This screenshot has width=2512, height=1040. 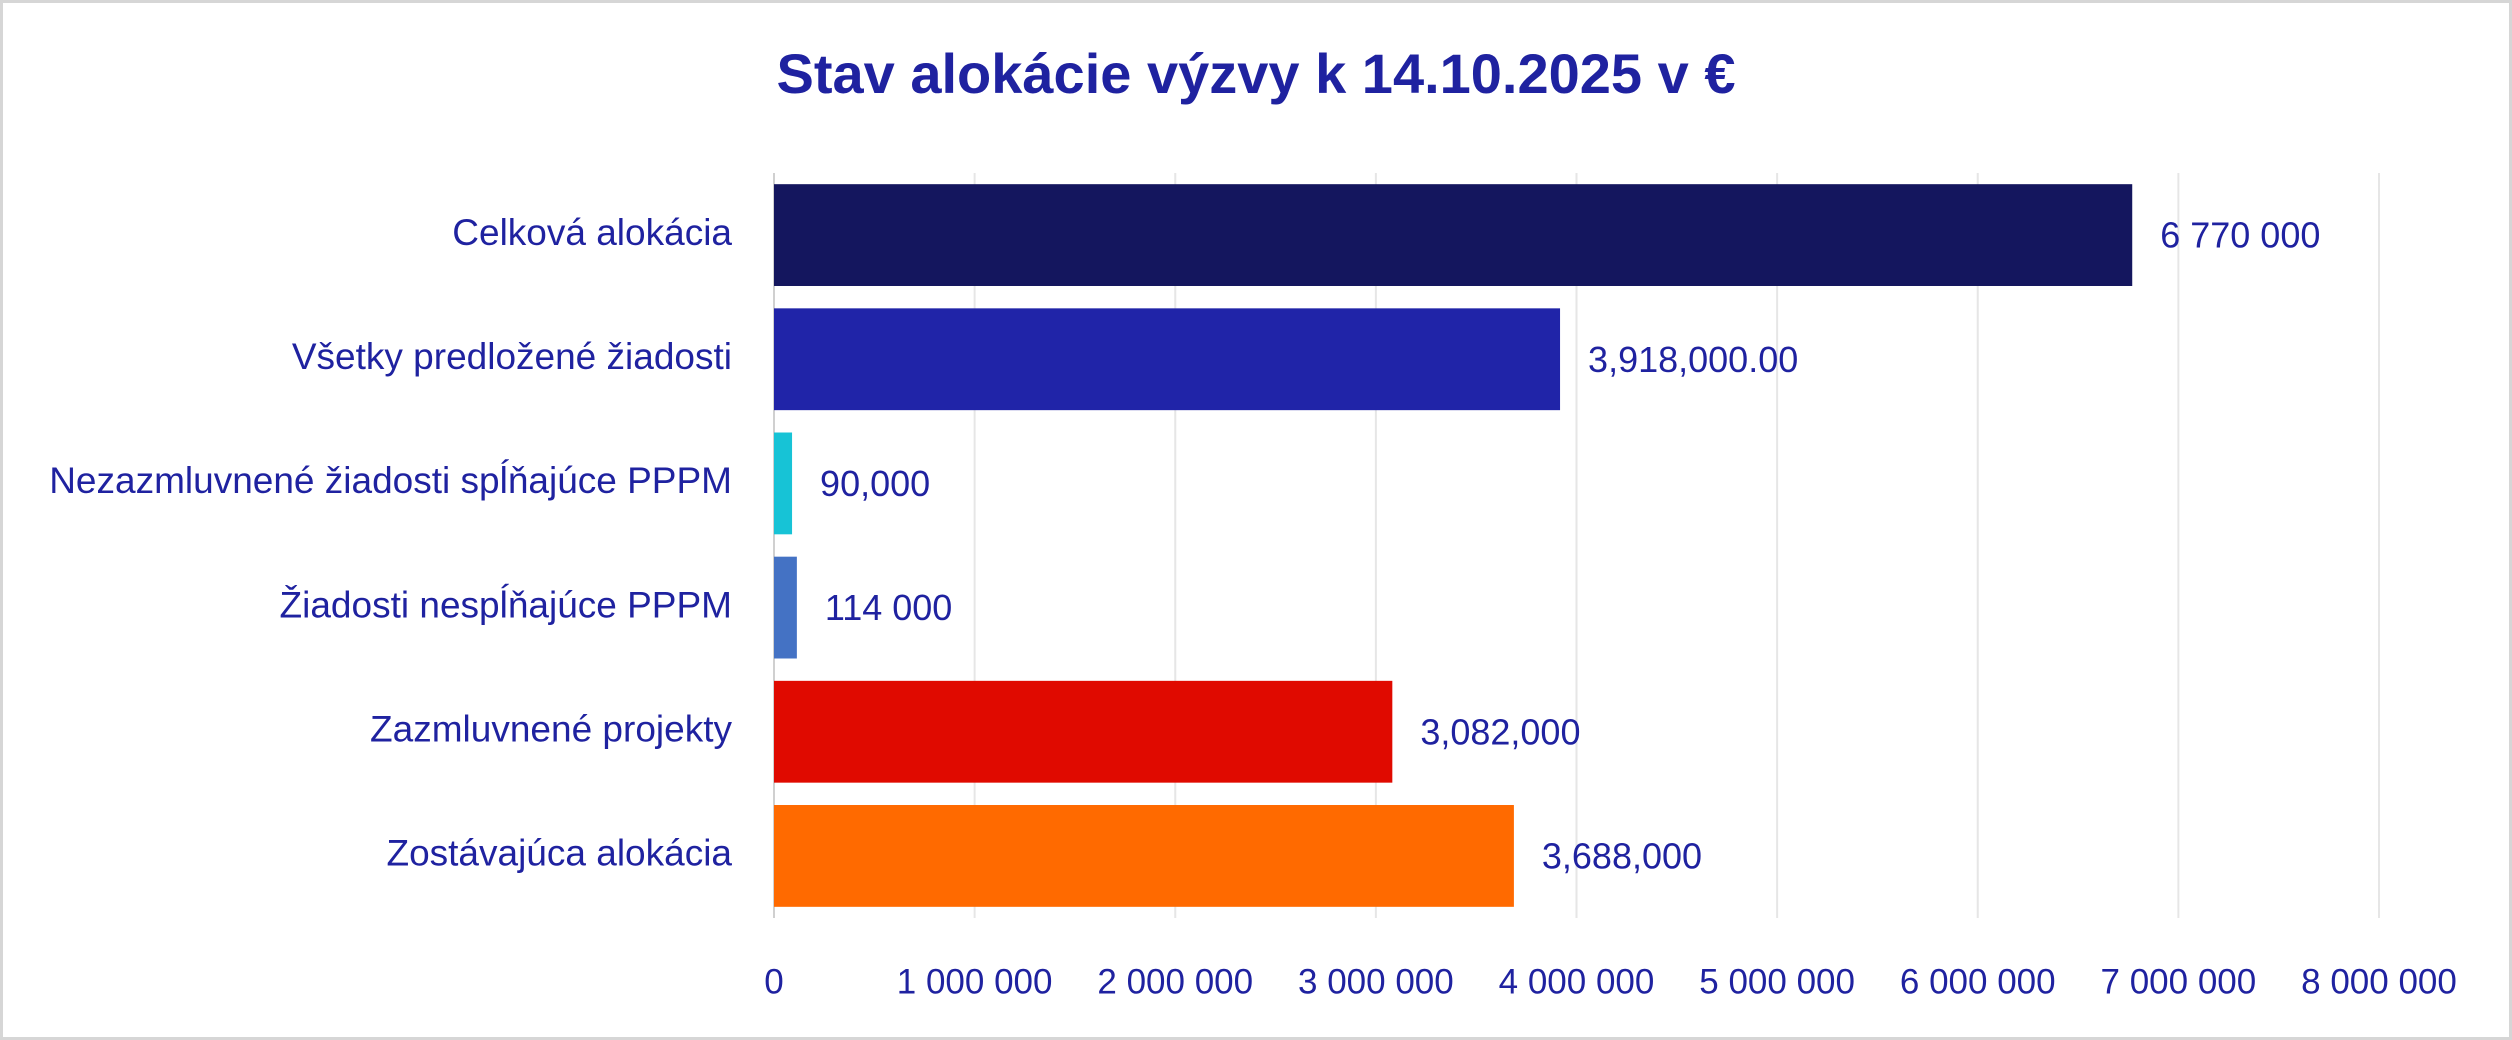 I want to click on x-tick-label: 5 000 000, so click(x=1777, y=981).